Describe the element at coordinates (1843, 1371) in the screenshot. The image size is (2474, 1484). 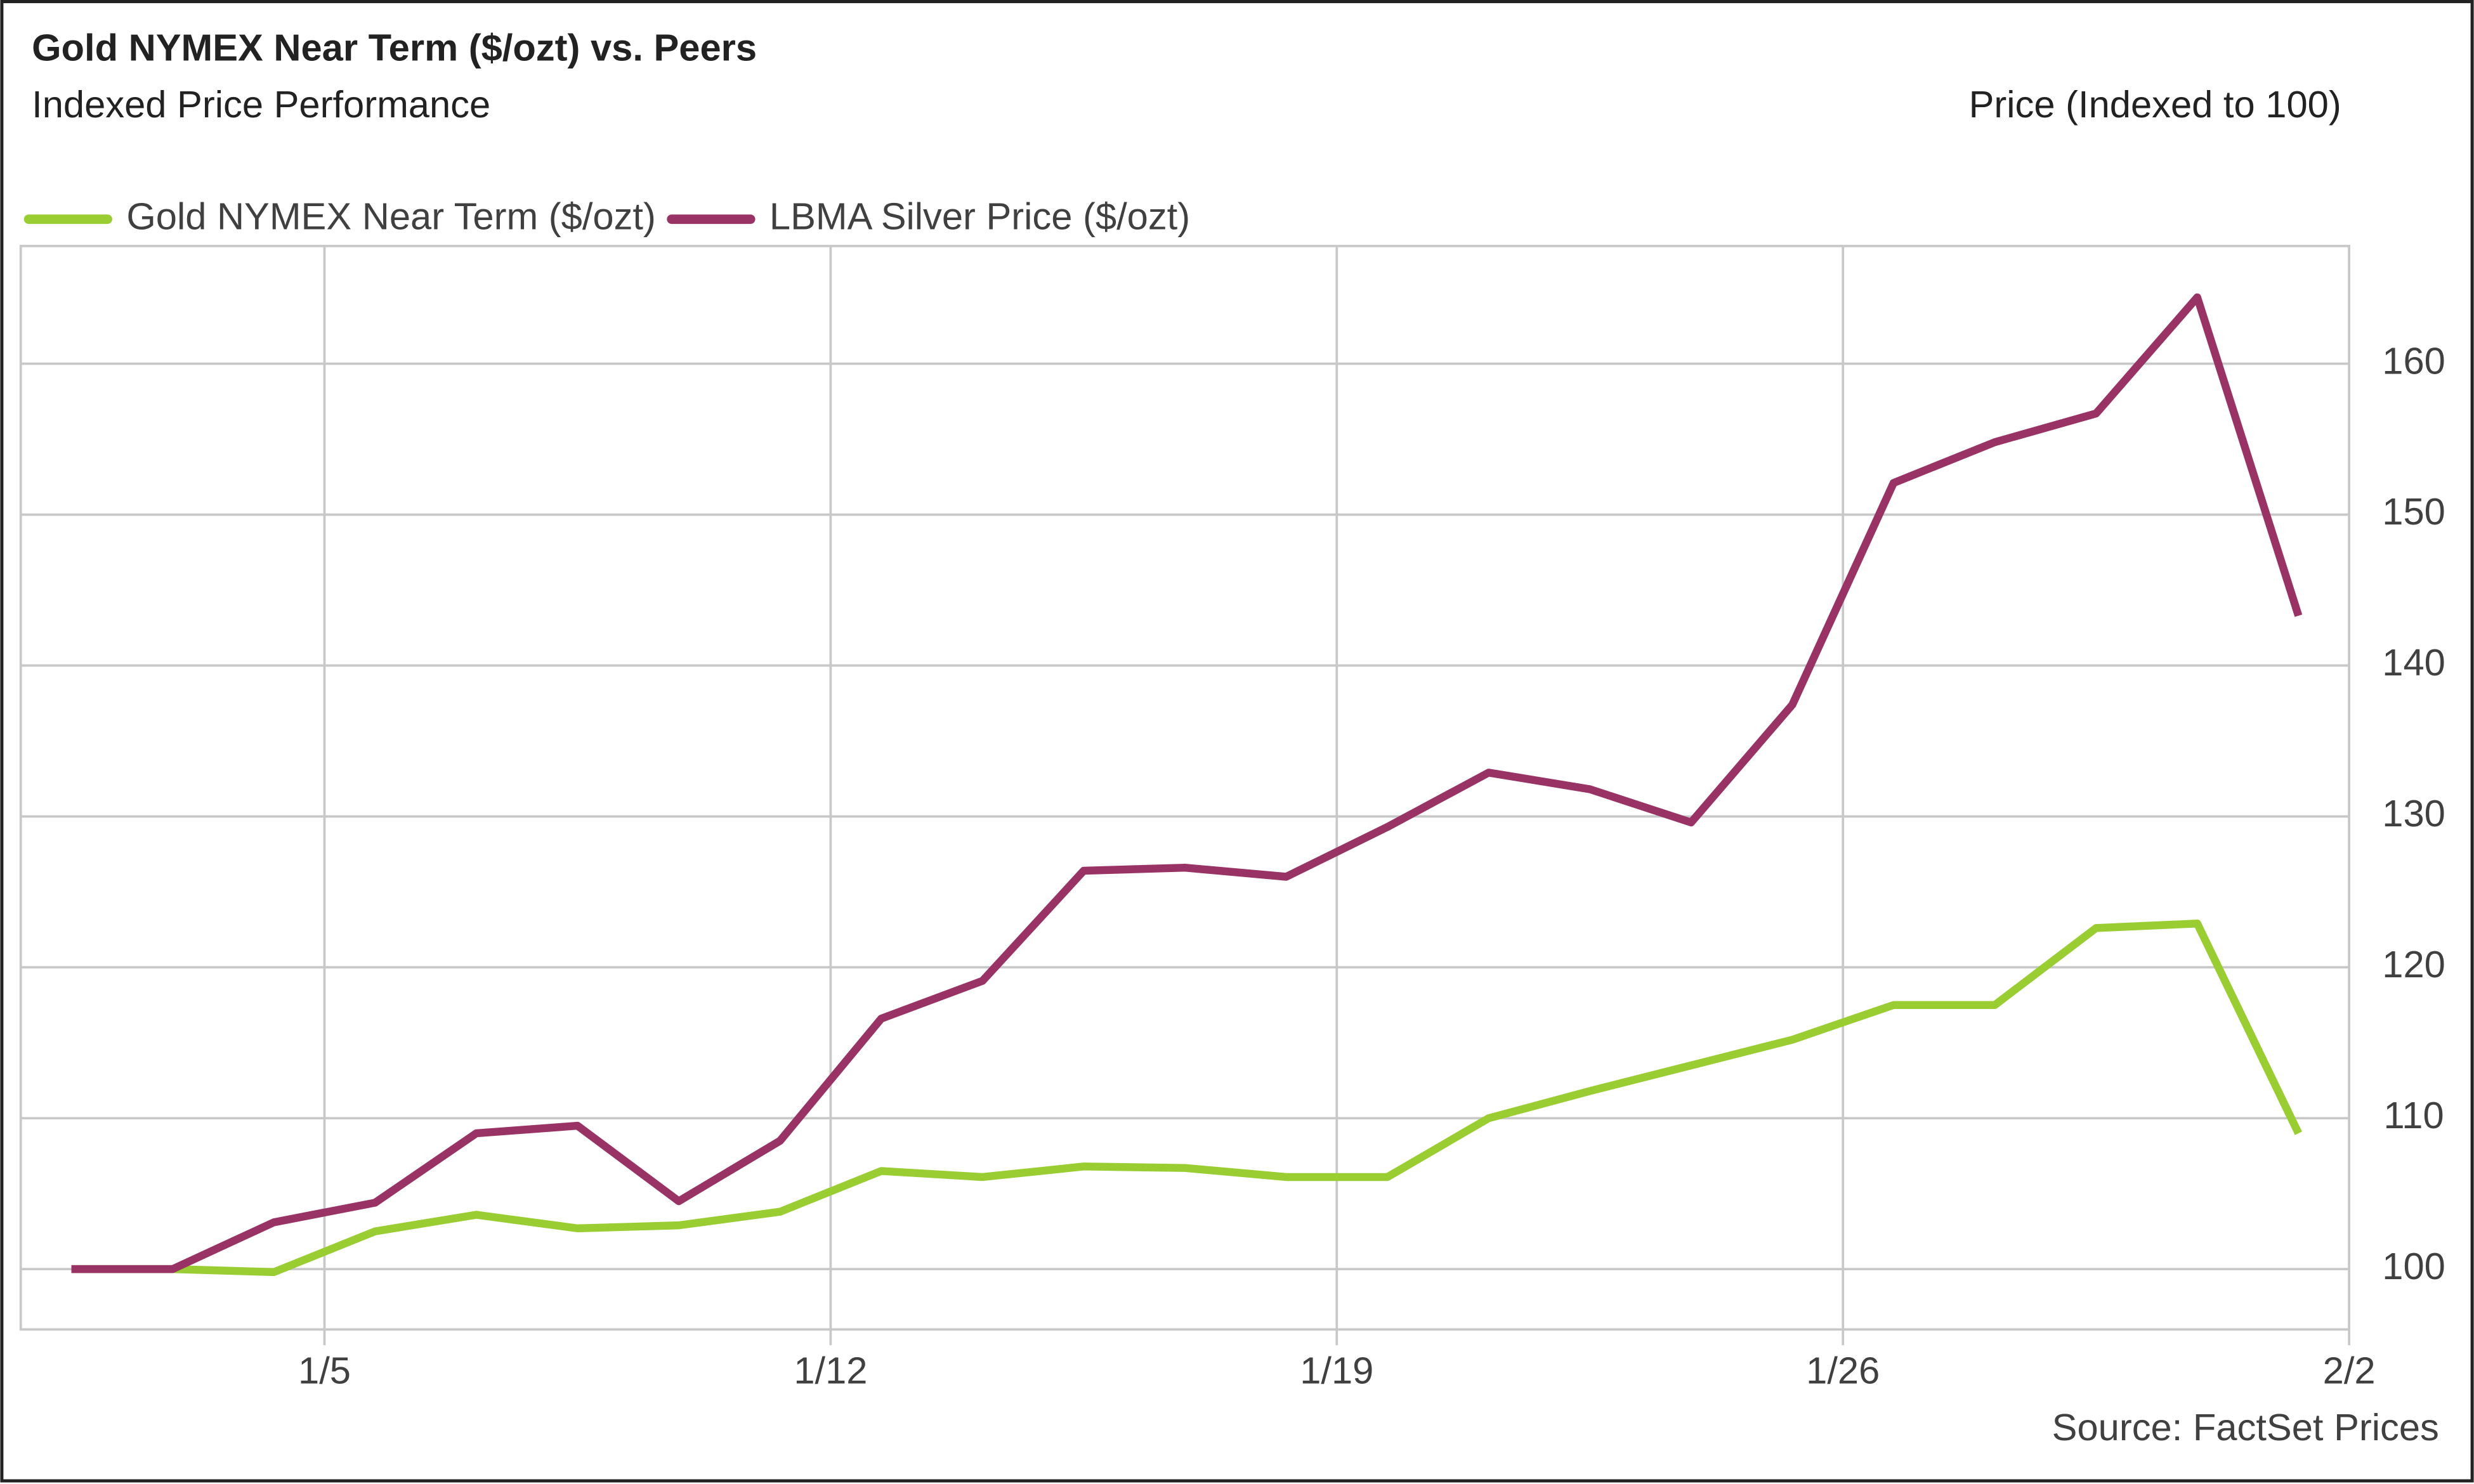
I see `x-tick-label: 1/26` at that location.